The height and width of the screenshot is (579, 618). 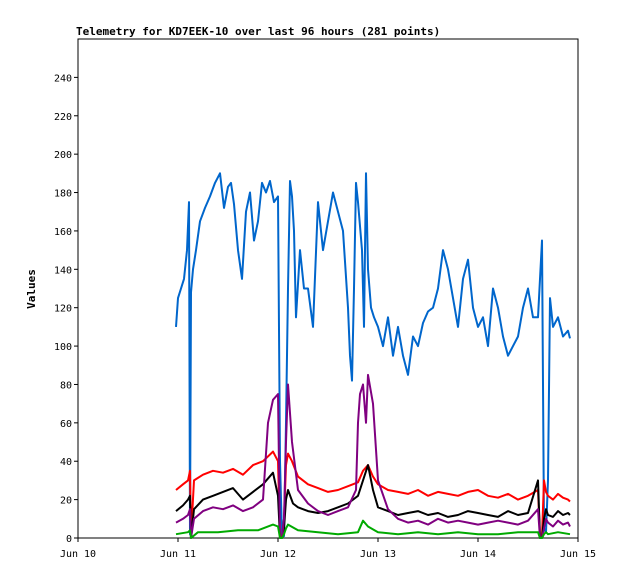 What do you see at coordinates (63, 78) in the screenshot?
I see `y-tick-label: 240` at bounding box center [63, 78].